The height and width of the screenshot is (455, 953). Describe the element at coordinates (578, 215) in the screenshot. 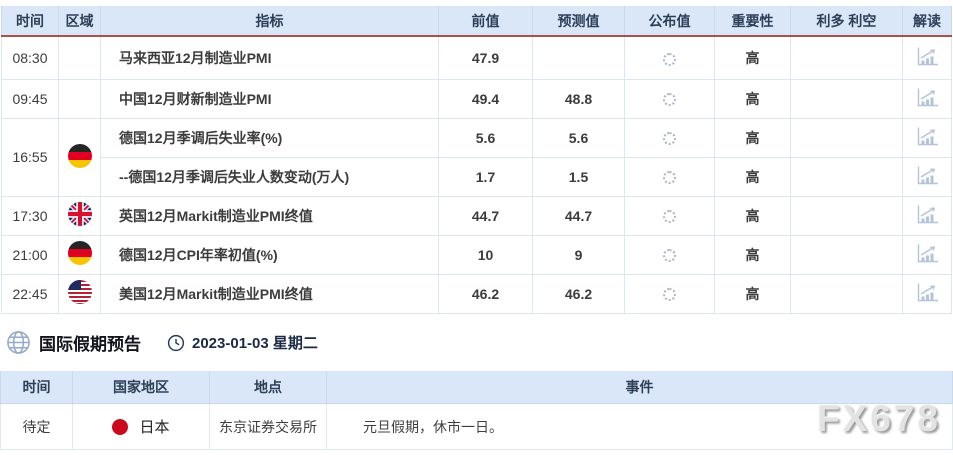

I see `forecast-cell: 44.7` at that location.